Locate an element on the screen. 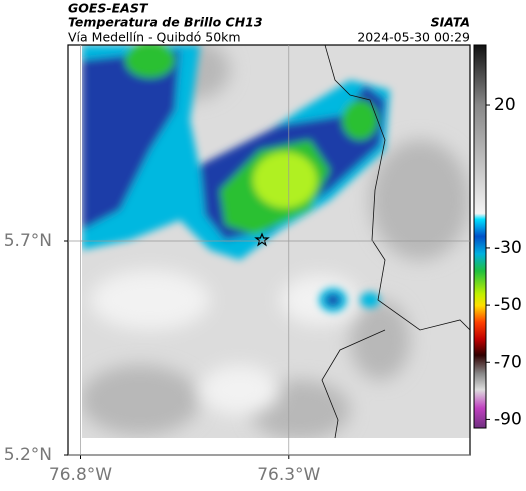  subtitle: Temperatura de Brillo CH13 is located at coordinates (165, 22).